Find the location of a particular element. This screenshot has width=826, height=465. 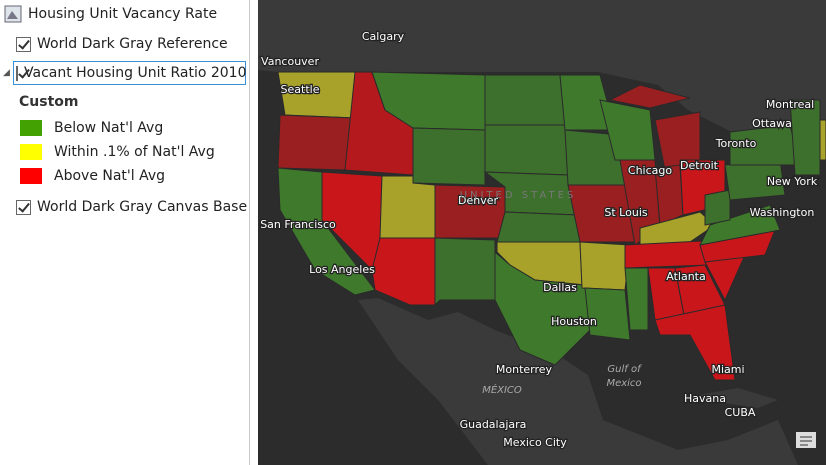

legend-label: Within .1% of Nat'l Avg is located at coordinates (134, 152).